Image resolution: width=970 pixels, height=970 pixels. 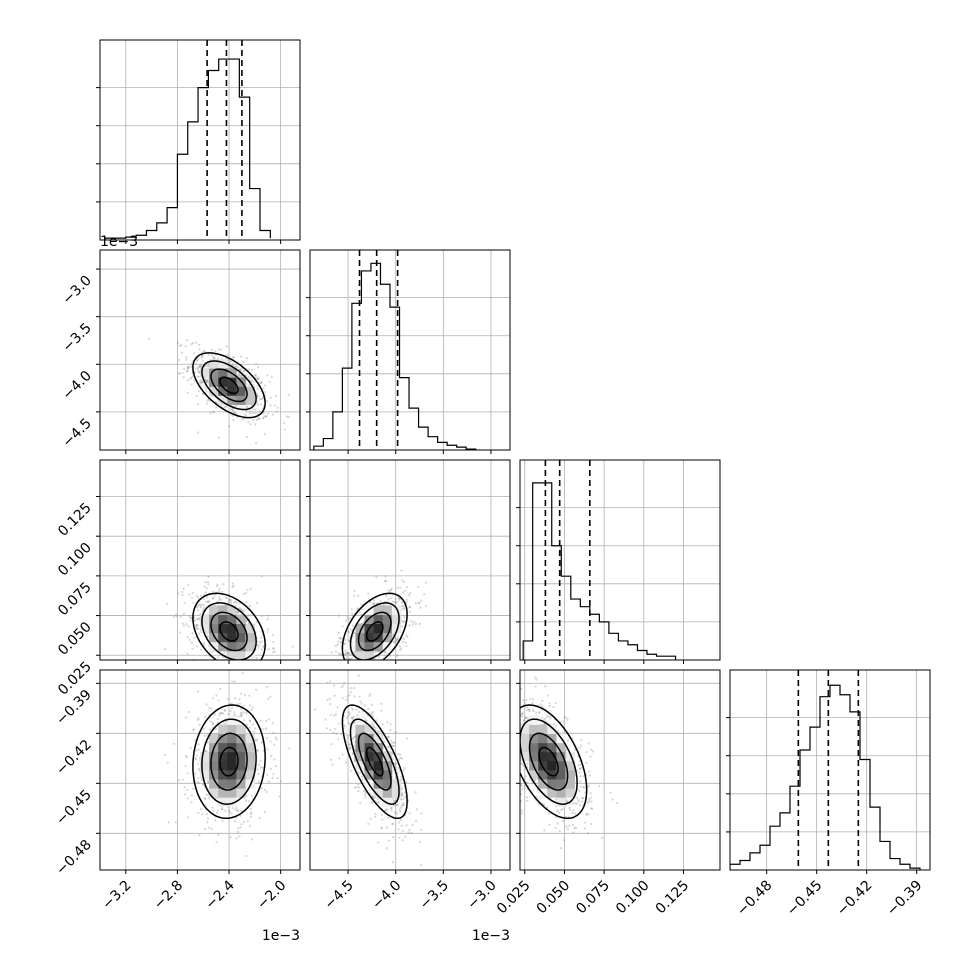 I want to click on y-tick-label: −0.48, so click(x=74, y=858).